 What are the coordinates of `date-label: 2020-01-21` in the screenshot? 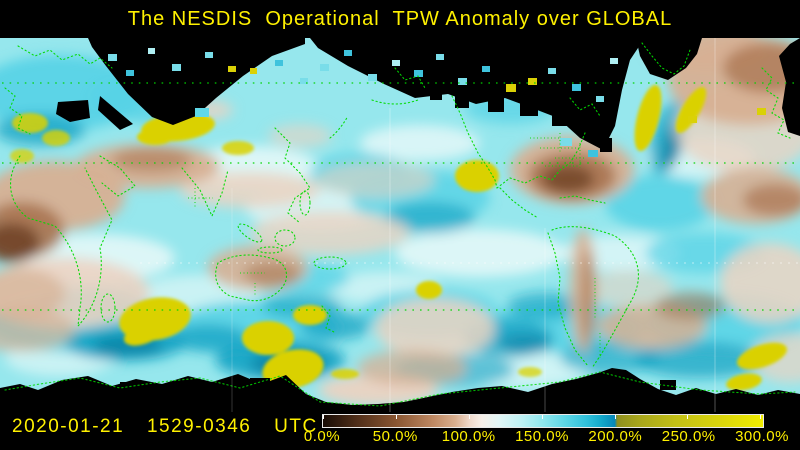 It's located at (68, 426).